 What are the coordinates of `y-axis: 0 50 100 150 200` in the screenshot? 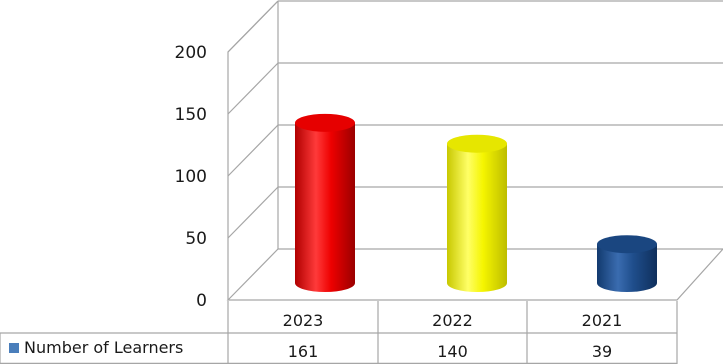 It's located at (191, 177).